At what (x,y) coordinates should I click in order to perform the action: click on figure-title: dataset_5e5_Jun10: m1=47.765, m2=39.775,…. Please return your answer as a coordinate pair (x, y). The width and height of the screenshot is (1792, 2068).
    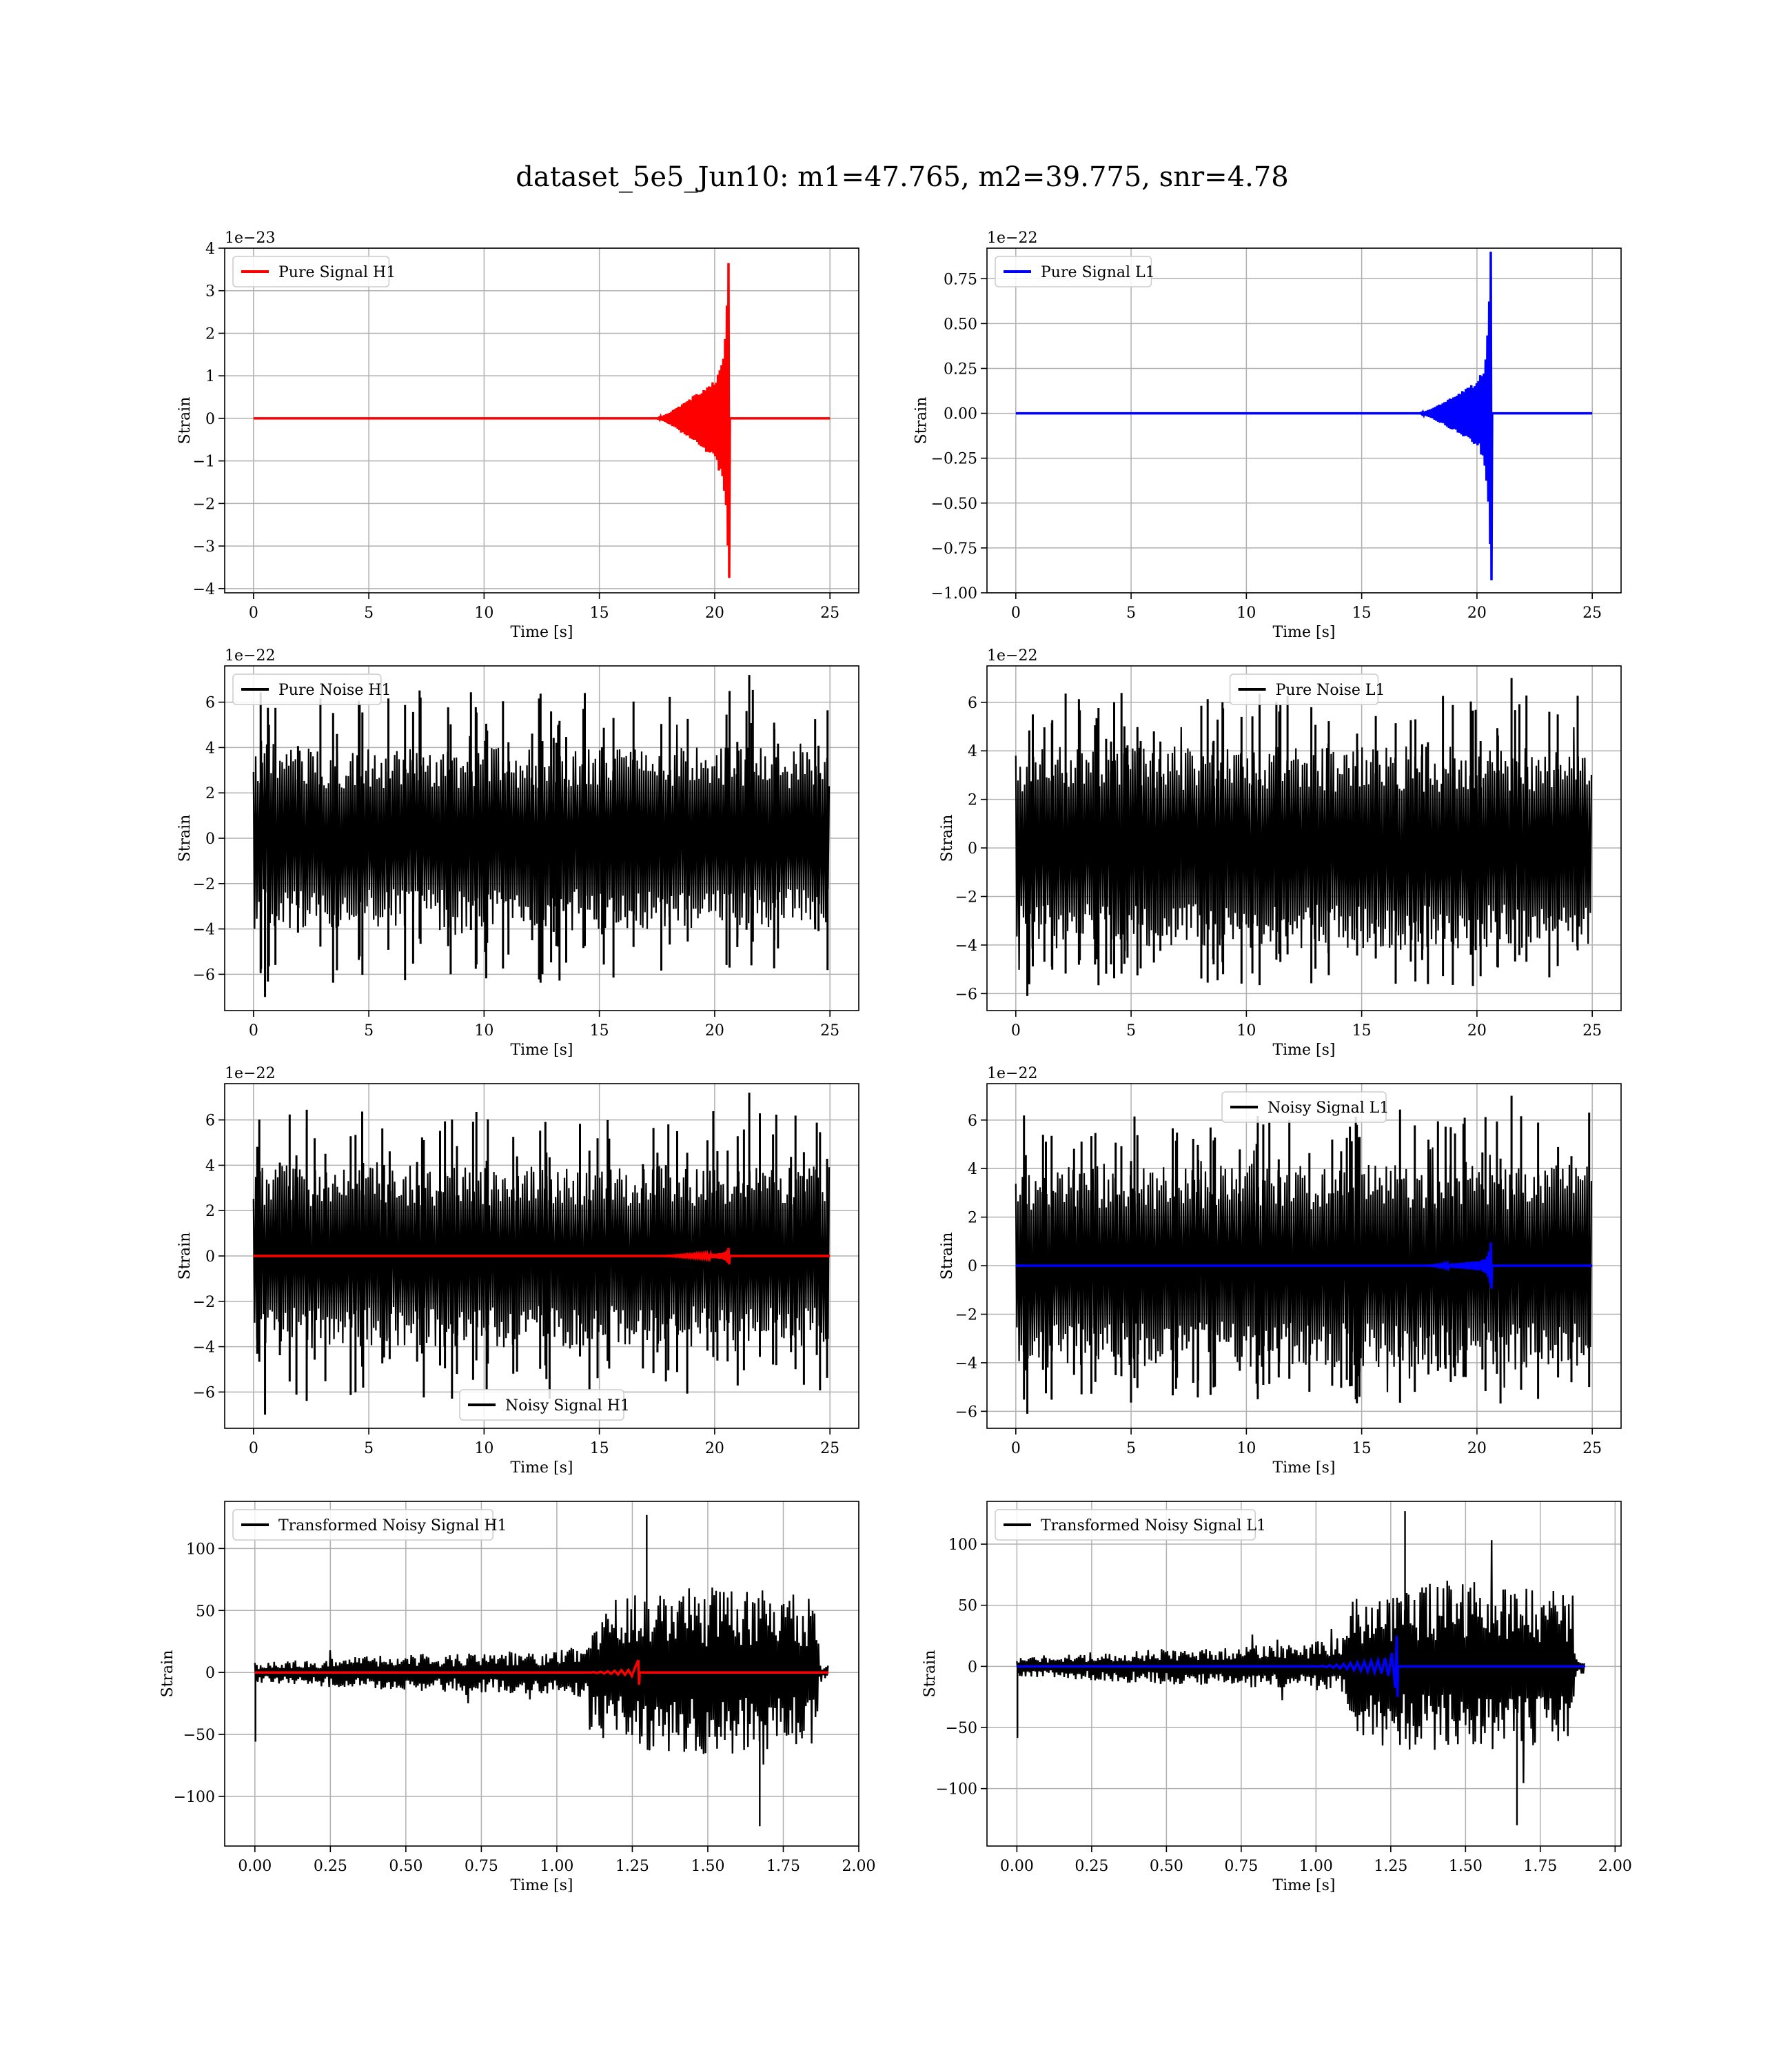
    Looking at the image, I should click on (902, 177).